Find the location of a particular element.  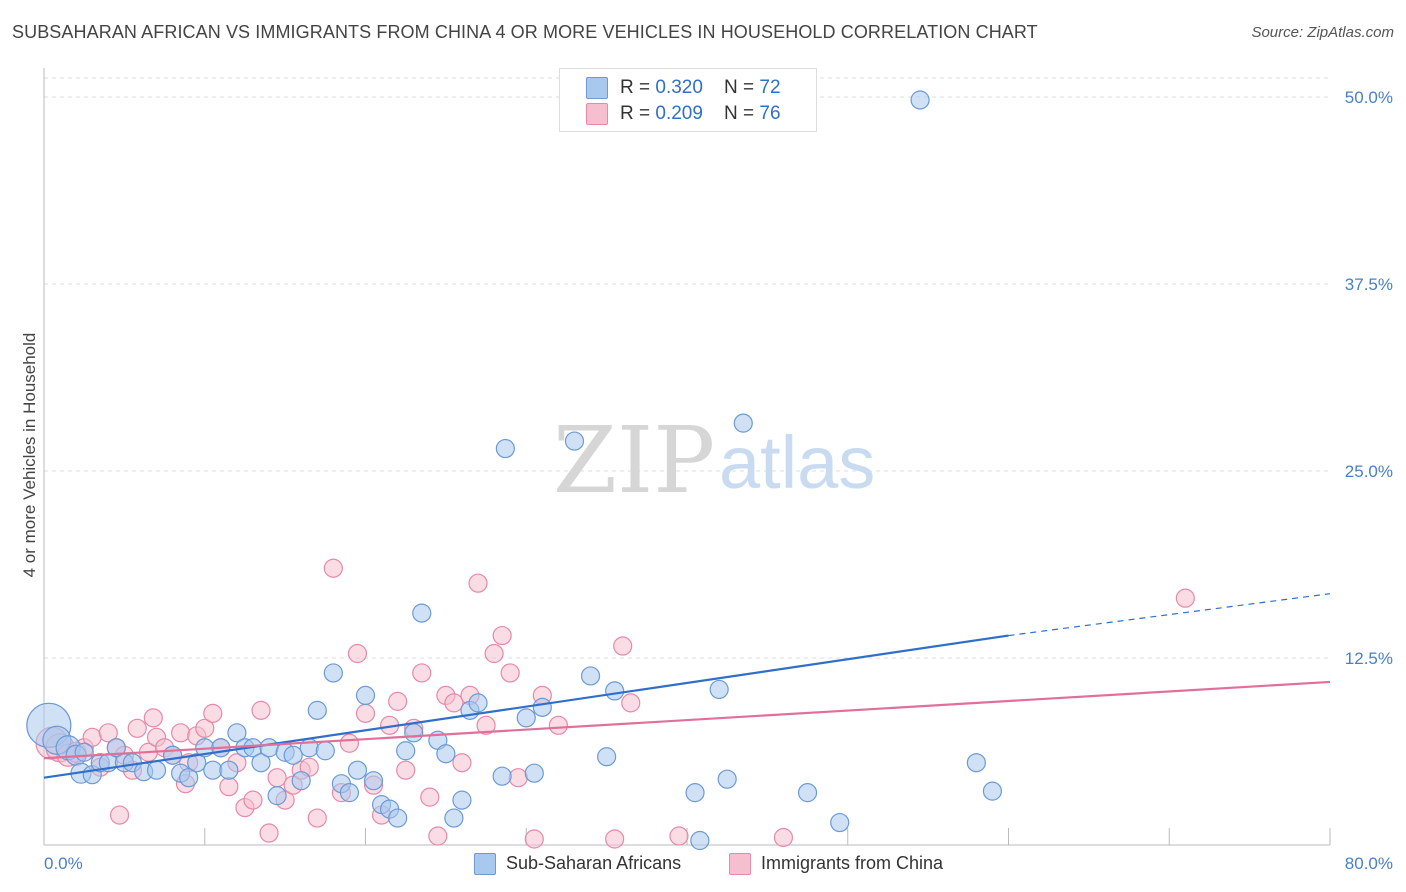

legend-n-value: 72 is located at coordinates (770, 87).